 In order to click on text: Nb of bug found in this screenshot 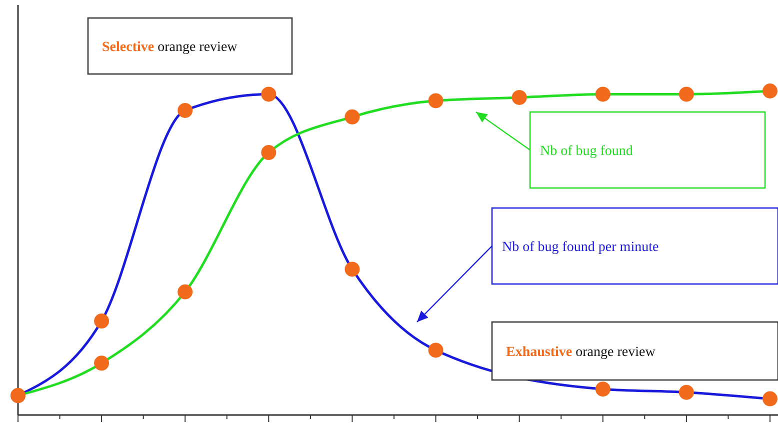, I will do `click(586, 151)`.